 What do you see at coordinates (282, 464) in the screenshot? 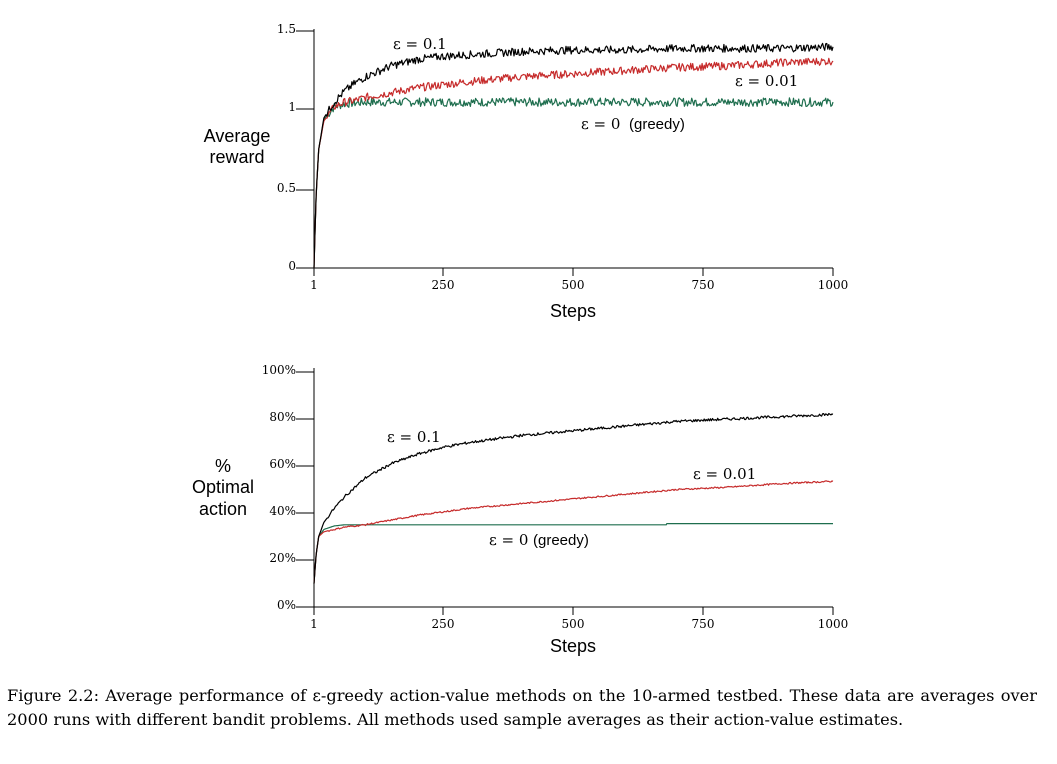
I see `y-tick-label: 60%` at bounding box center [282, 464].